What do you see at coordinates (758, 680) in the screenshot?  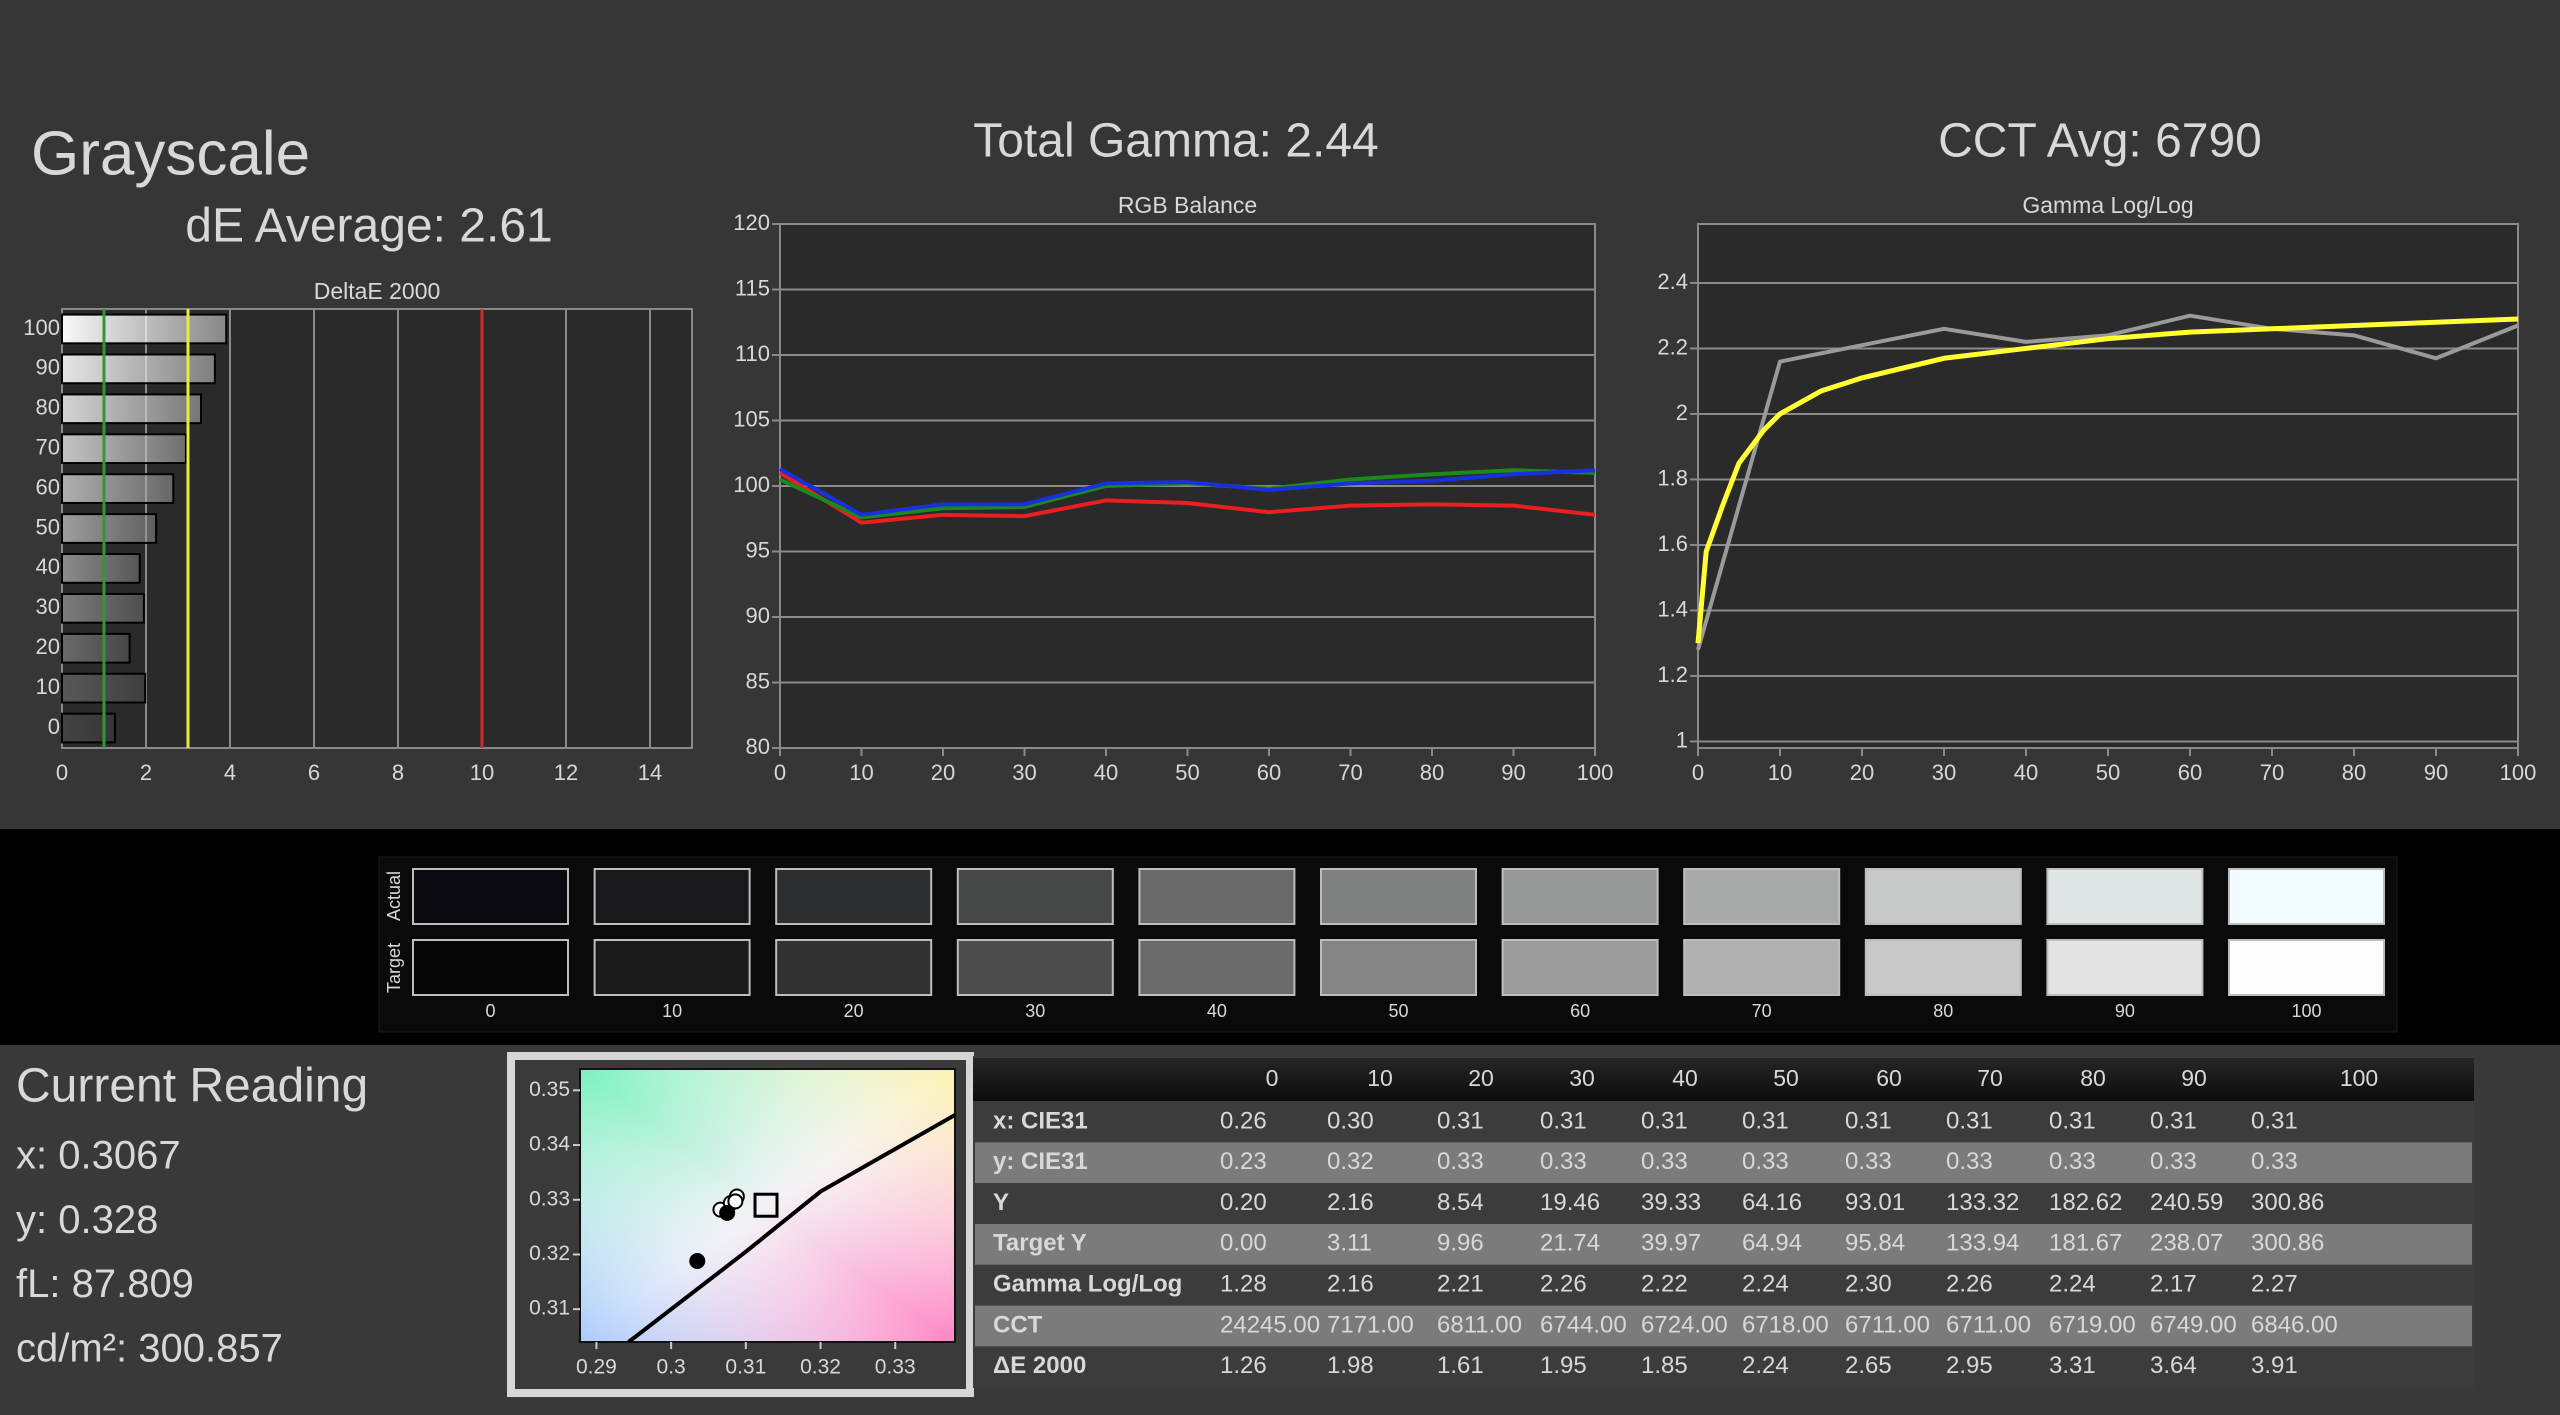 I see `y-tick-label: 85` at bounding box center [758, 680].